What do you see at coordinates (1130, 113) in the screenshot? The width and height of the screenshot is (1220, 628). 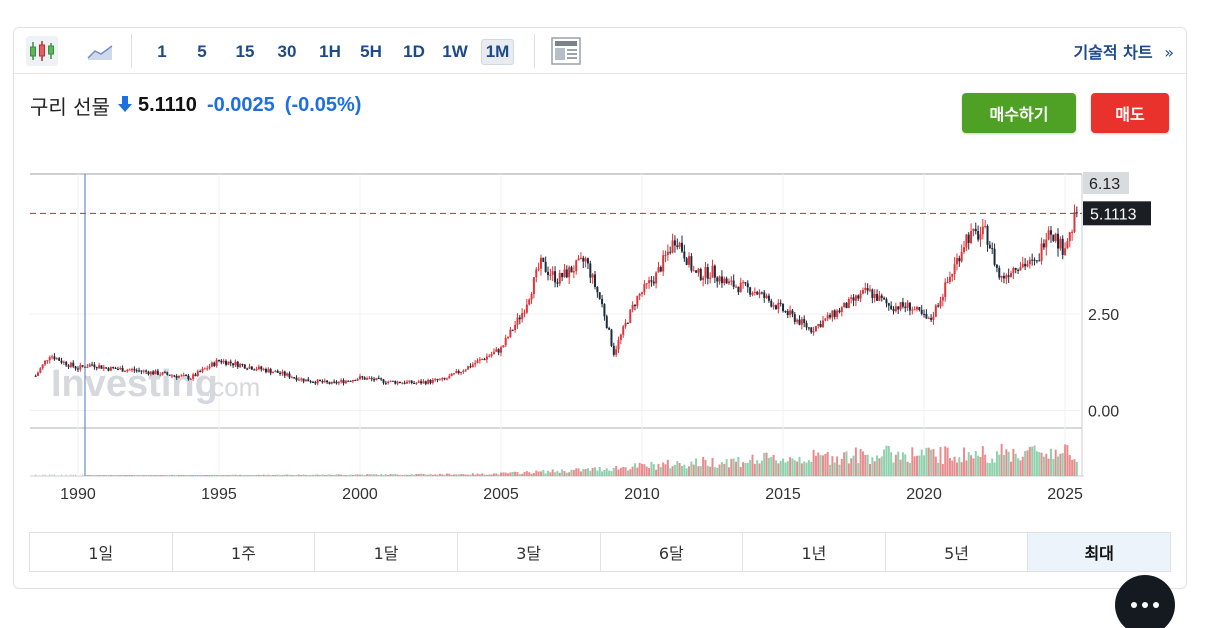 I see `sell-button: 매도` at bounding box center [1130, 113].